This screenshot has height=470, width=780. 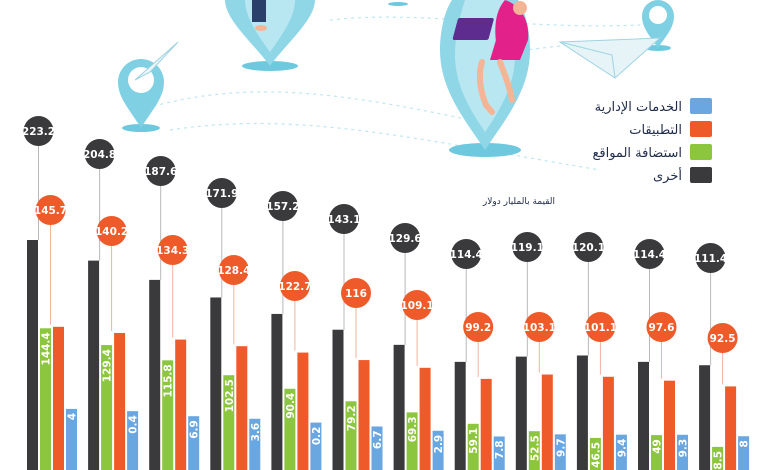 What do you see at coordinates (195, 429) in the screenshot?
I see `admin-value-label: 6.9` at bounding box center [195, 429].